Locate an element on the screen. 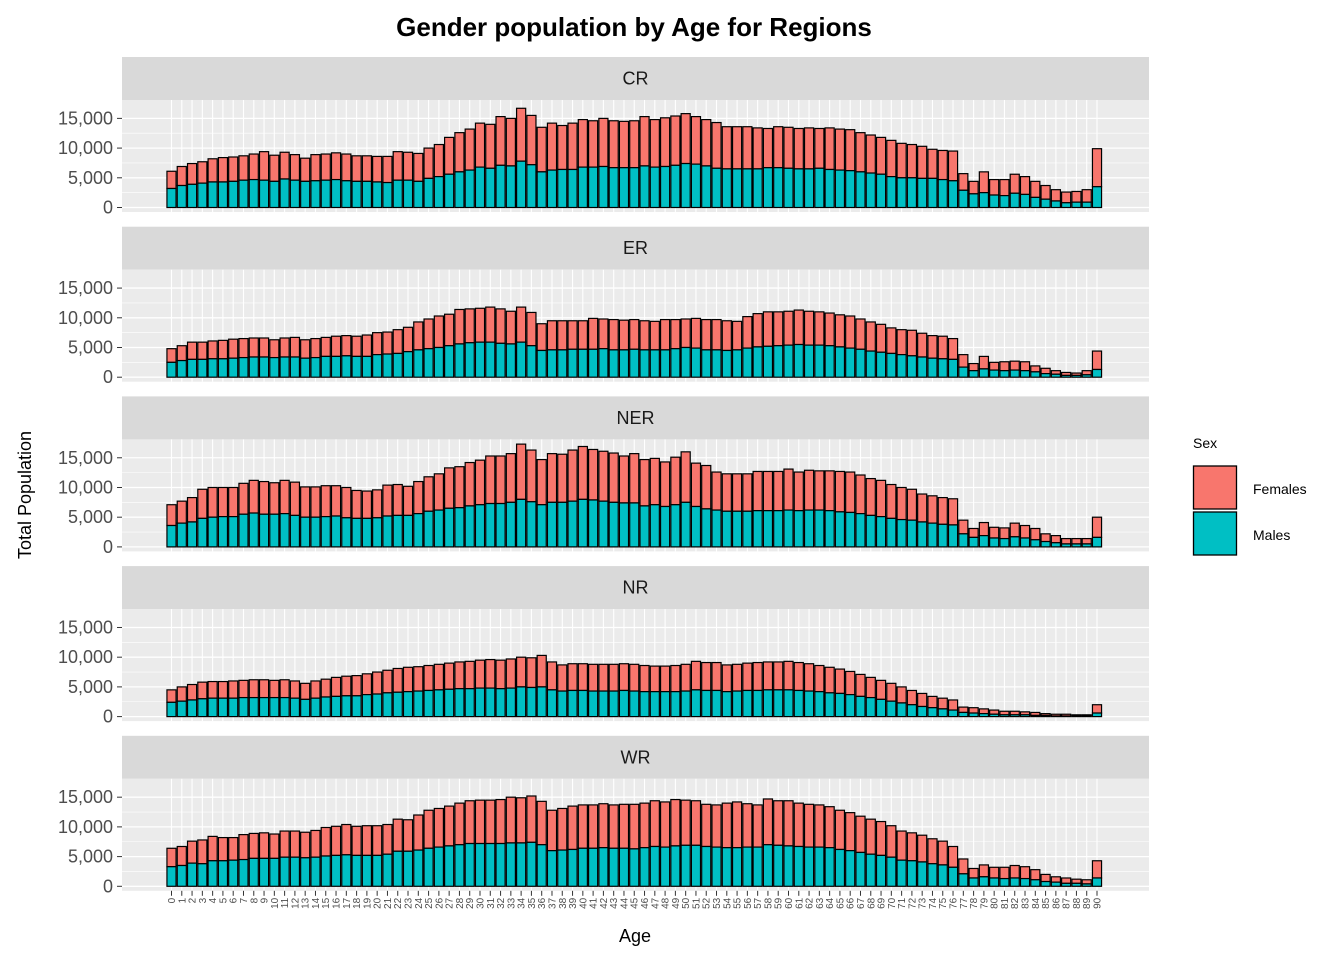  x-tick-label: 79 is located at coordinates (984, 903).